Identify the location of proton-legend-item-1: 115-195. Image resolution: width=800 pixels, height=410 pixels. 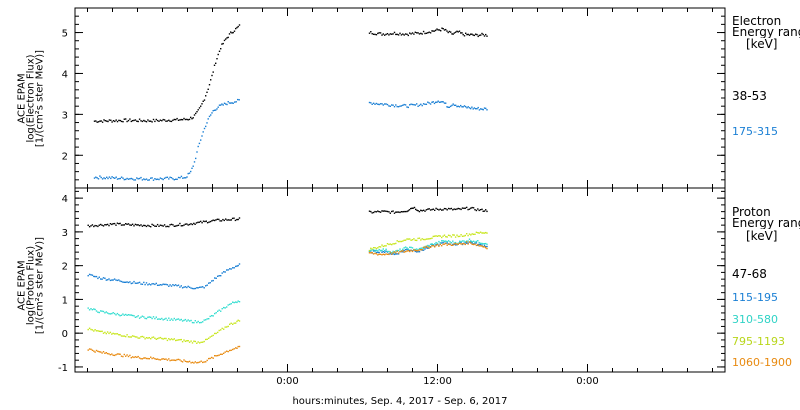
(755, 297).